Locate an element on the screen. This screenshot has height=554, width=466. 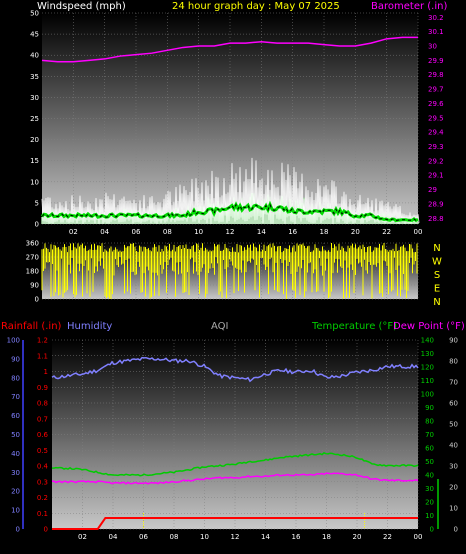
windspeed-series-line is located at coordinates (230, 191).